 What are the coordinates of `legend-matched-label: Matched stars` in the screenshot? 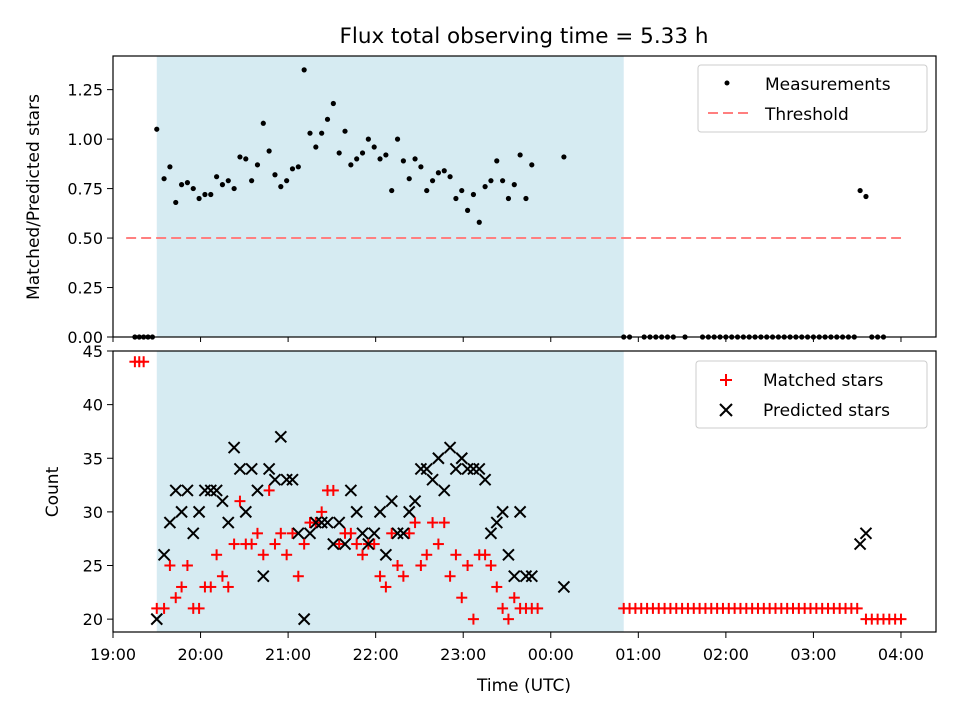 It's located at (823, 381).